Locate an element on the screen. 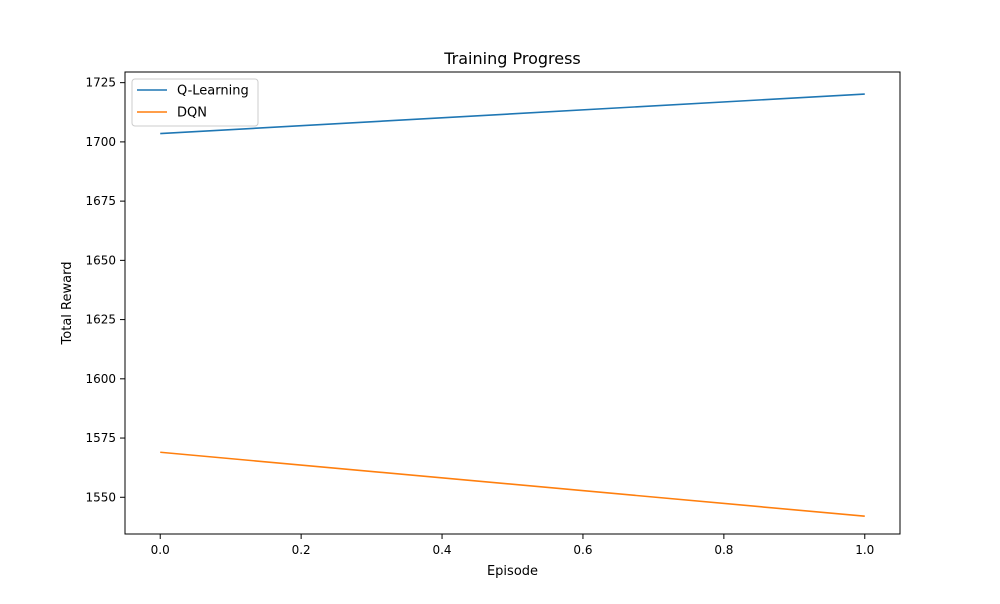 The height and width of the screenshot is (604, 1000). y-tick-label: 1675 is located at coordinates (100, 201).